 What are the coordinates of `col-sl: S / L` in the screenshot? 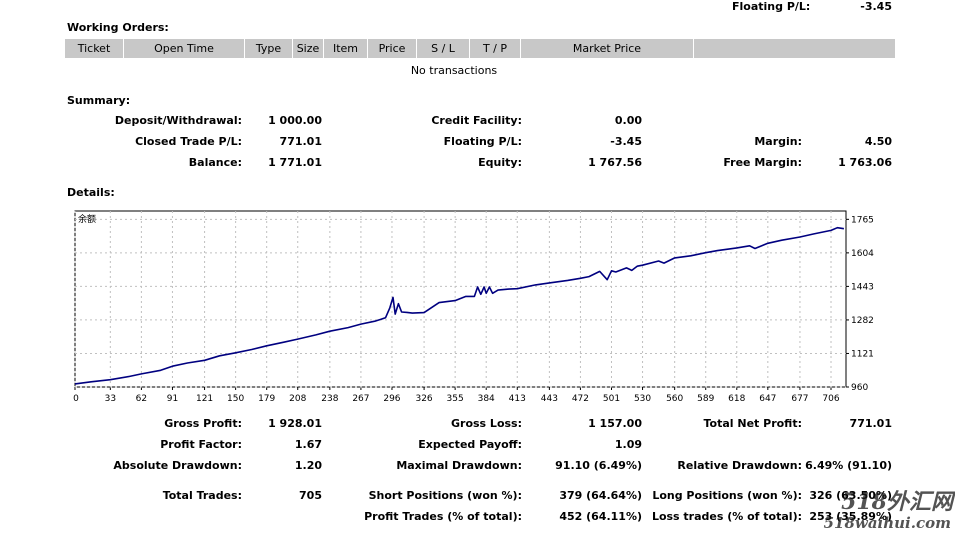 It's located at (443, 48).